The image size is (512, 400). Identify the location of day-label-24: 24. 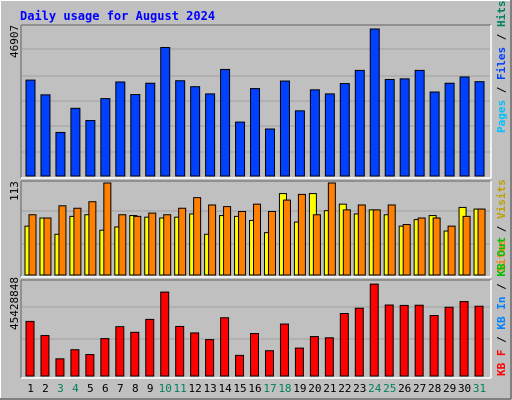
(375, 388).